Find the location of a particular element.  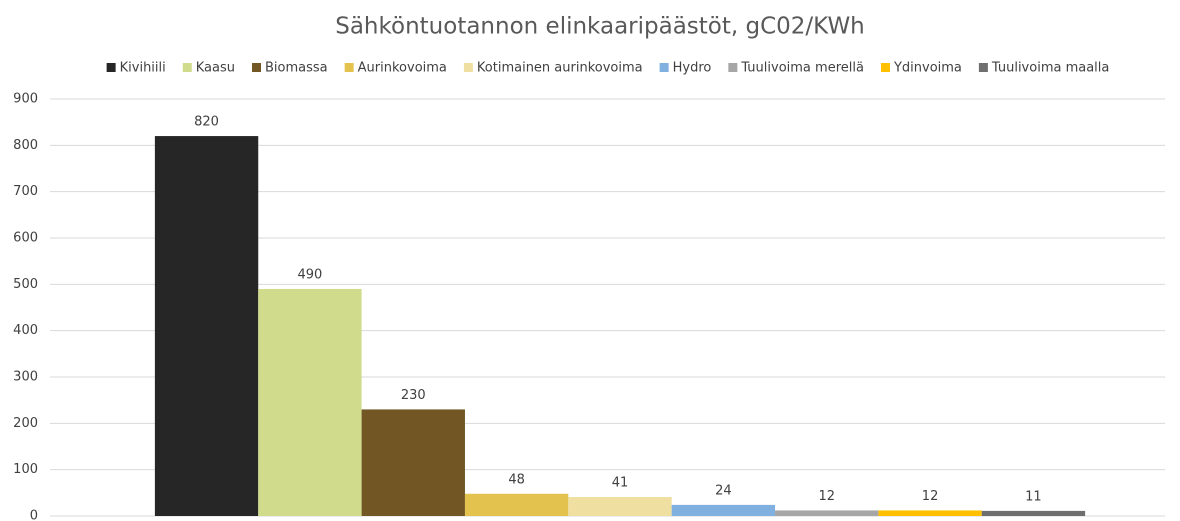

legend-label: Biomassa is located at coordinates (296, 68).